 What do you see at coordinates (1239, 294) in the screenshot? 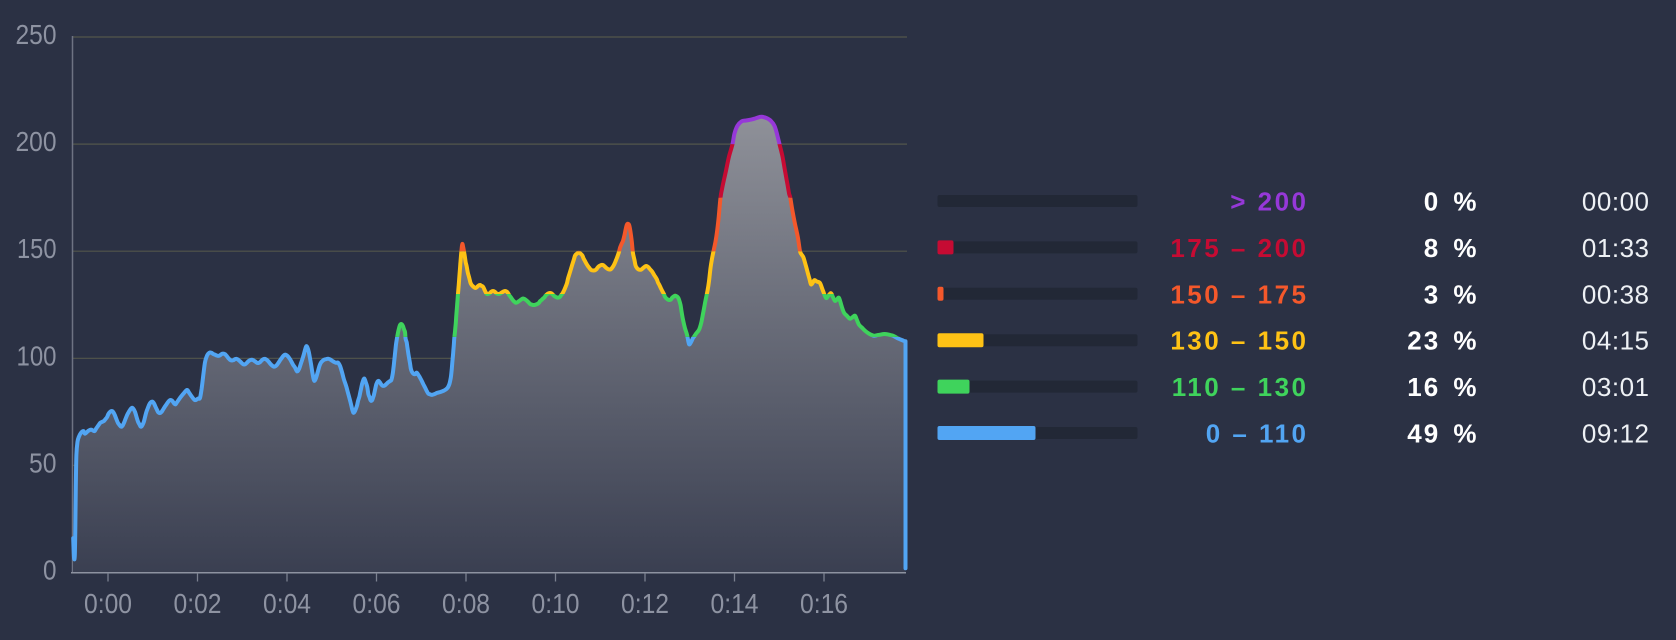
I see `svg-text: 150 – 175` at bounding box center [1239, 294].